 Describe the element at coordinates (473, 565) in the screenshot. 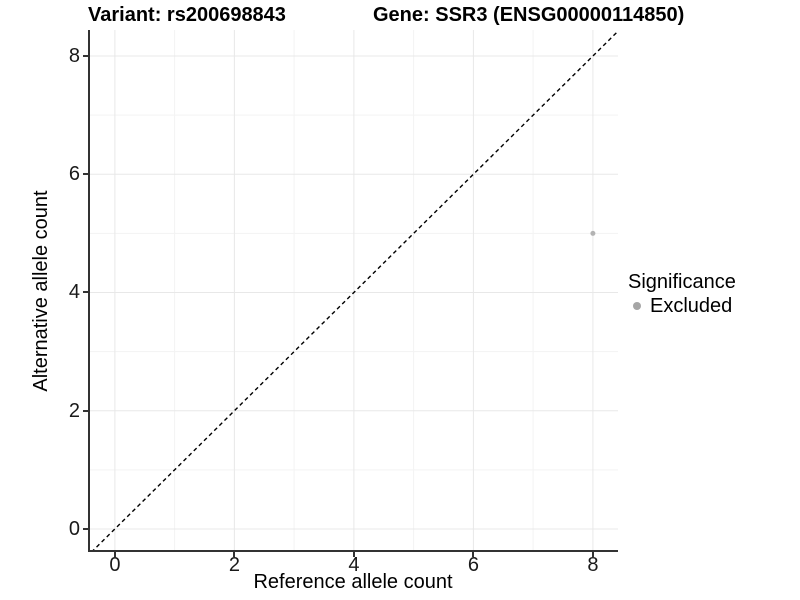

I see `x-tick-label: 6` at that location.